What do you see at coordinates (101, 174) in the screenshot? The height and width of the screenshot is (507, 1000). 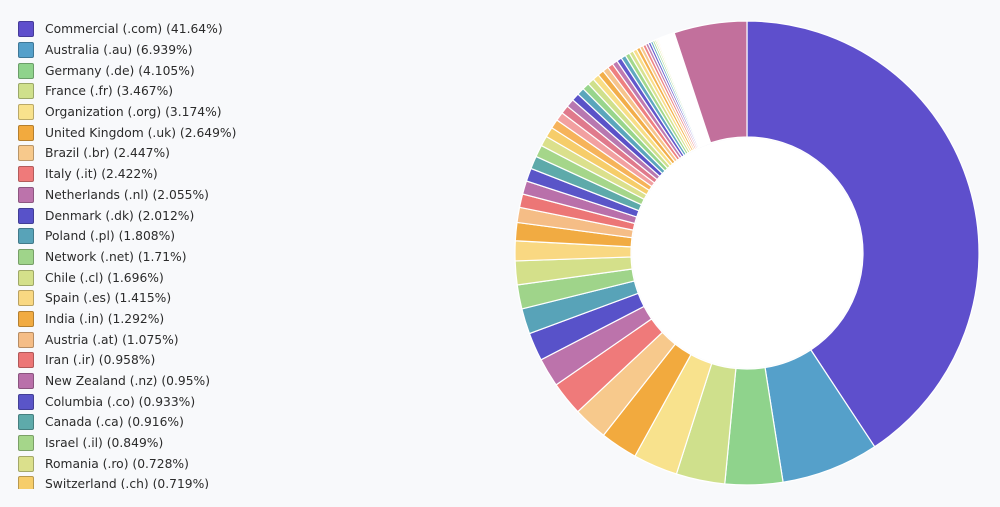 I see `legend-label: Italy (.it) (2.422%)` at bounding box center [101, 174].